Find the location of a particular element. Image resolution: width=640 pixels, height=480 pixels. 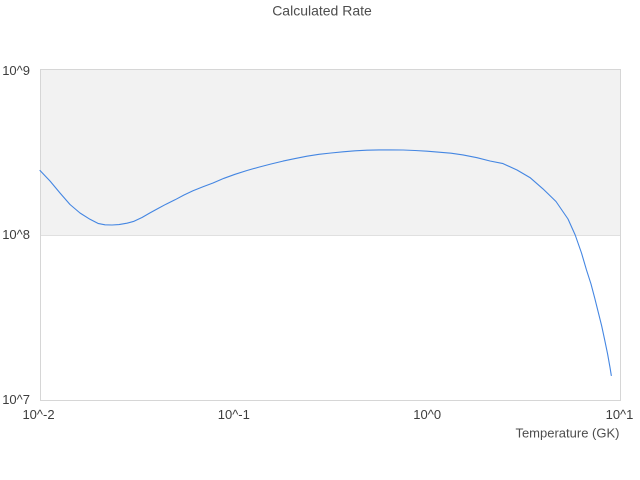

svg-text: 10^0 is located at coordinates (427, 414).